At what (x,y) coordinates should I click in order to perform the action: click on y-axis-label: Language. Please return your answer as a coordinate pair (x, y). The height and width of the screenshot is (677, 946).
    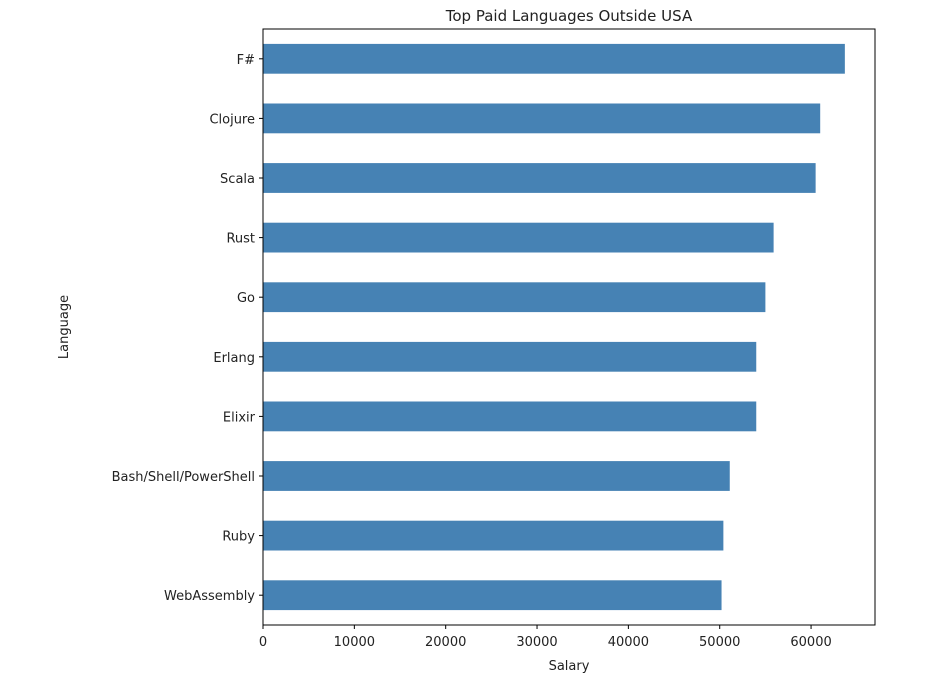
    Looking at the image, I should click on (64, 327).